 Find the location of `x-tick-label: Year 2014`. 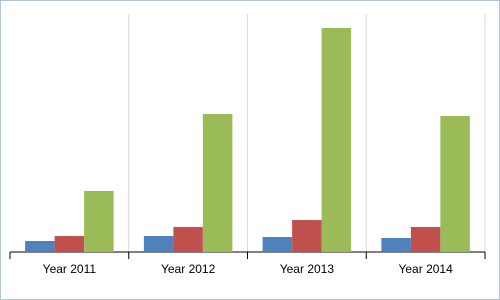

x-tick-label: Year 2014 is located at coordinates (425, 269).